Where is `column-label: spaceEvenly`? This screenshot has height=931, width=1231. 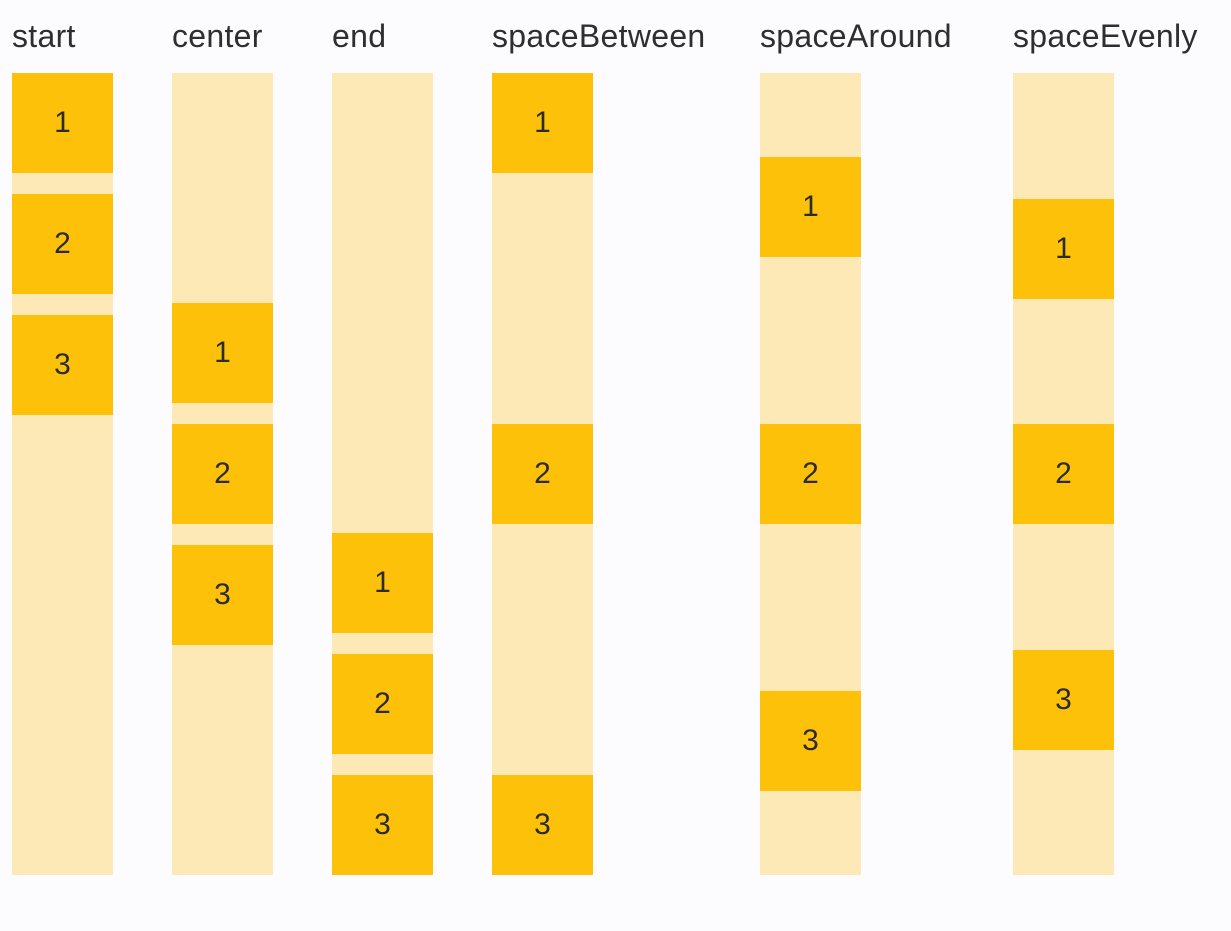
column-label: spaceEvenly is located at coordinates (1105, 36).